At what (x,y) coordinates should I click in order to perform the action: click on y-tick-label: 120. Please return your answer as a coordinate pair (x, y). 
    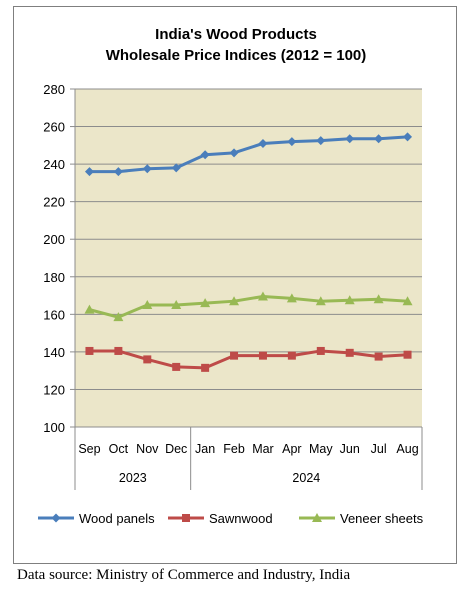
    Looking at the image, I should click on (54, 389).